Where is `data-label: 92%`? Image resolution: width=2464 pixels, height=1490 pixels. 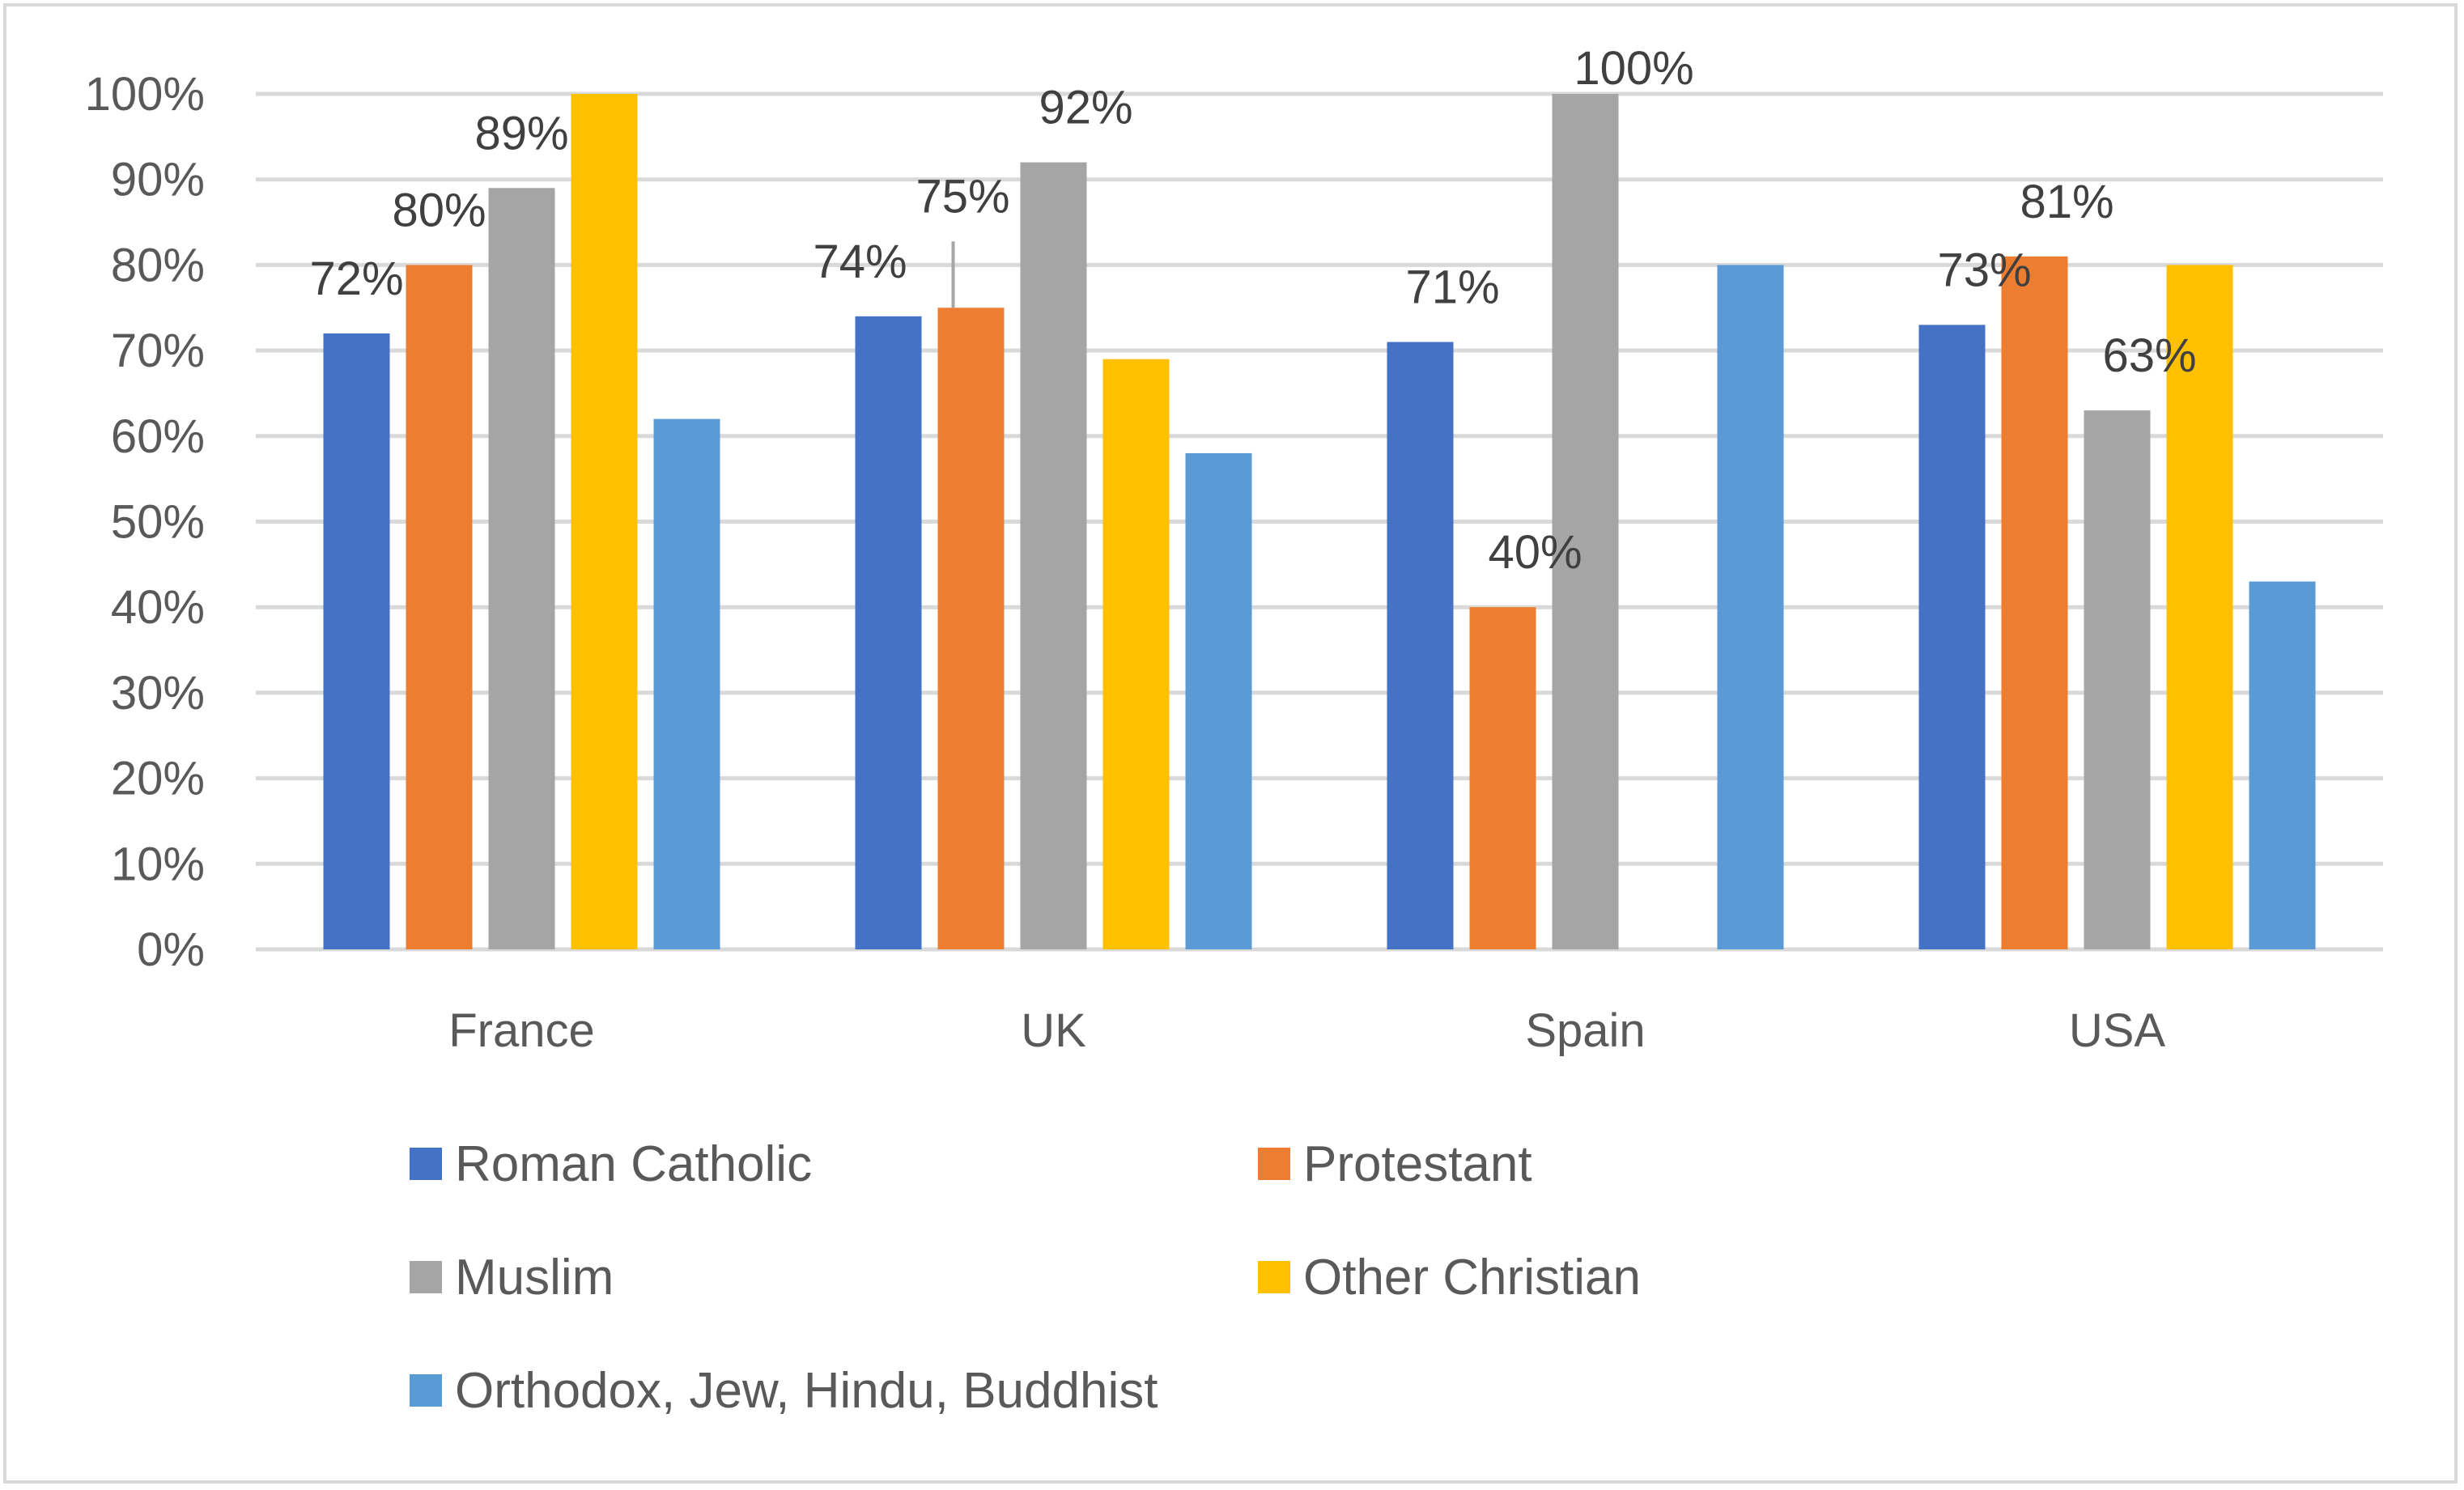
data-label: 92% is located at coordinates (1086, 108).